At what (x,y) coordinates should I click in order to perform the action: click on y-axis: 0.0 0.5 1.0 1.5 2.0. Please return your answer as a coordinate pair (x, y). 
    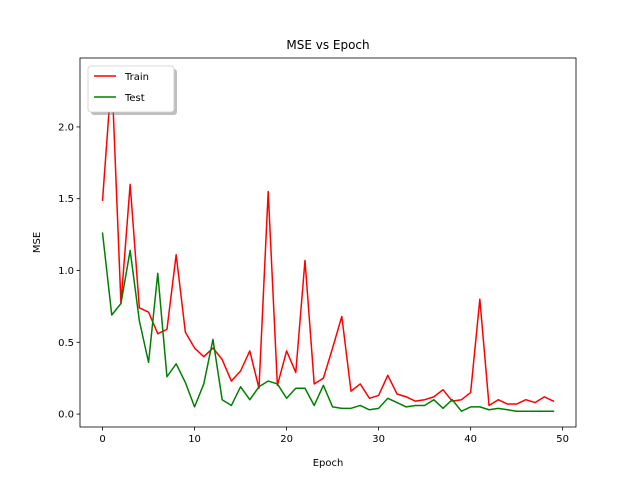
    Looking at the image, I should click on (69, 271).